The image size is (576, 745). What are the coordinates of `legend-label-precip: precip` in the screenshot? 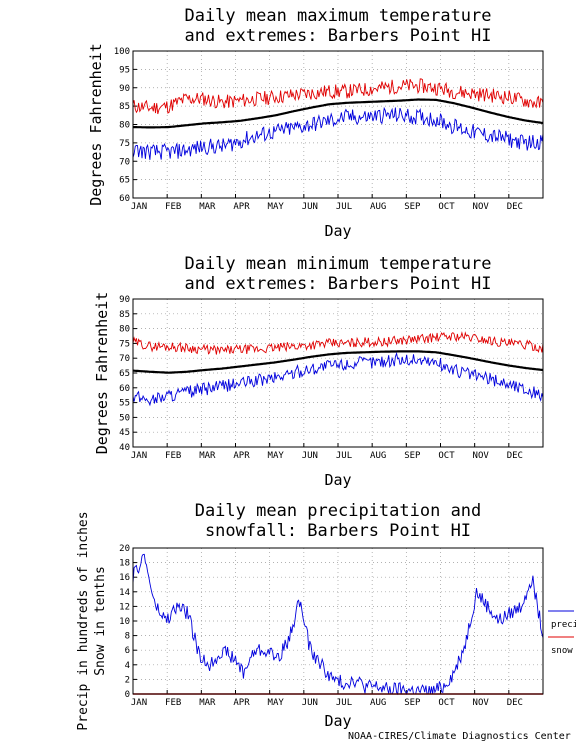 It's located at (563, 625).